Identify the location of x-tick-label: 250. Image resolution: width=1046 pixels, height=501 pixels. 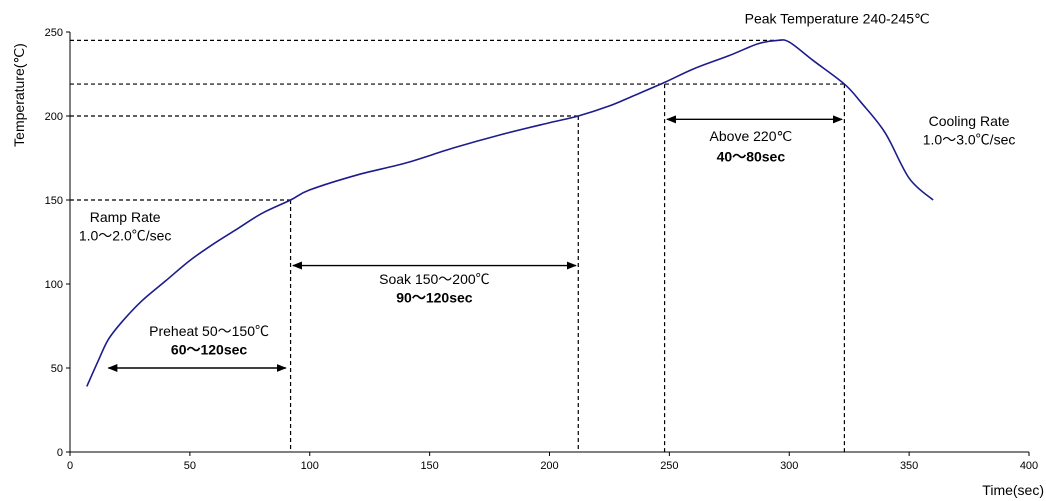
(669, 466).